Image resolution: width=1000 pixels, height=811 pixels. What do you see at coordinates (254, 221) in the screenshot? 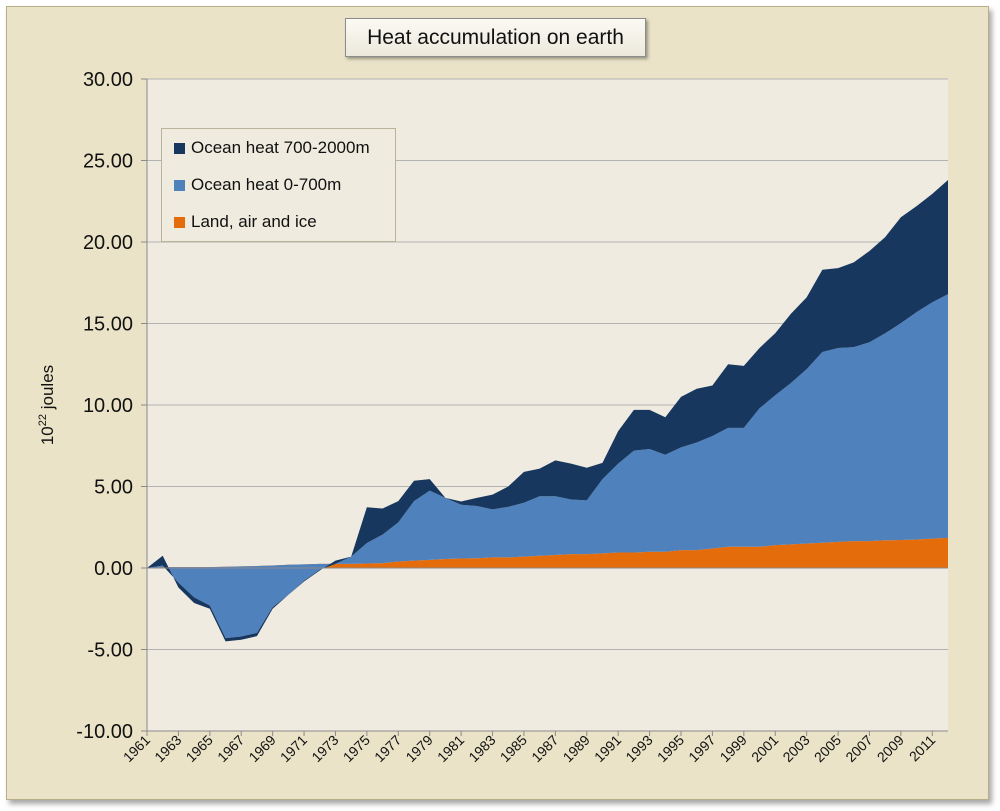
I see `legend-label-land-air-ice: Land, air and ice` at bounding box center [254, 221].